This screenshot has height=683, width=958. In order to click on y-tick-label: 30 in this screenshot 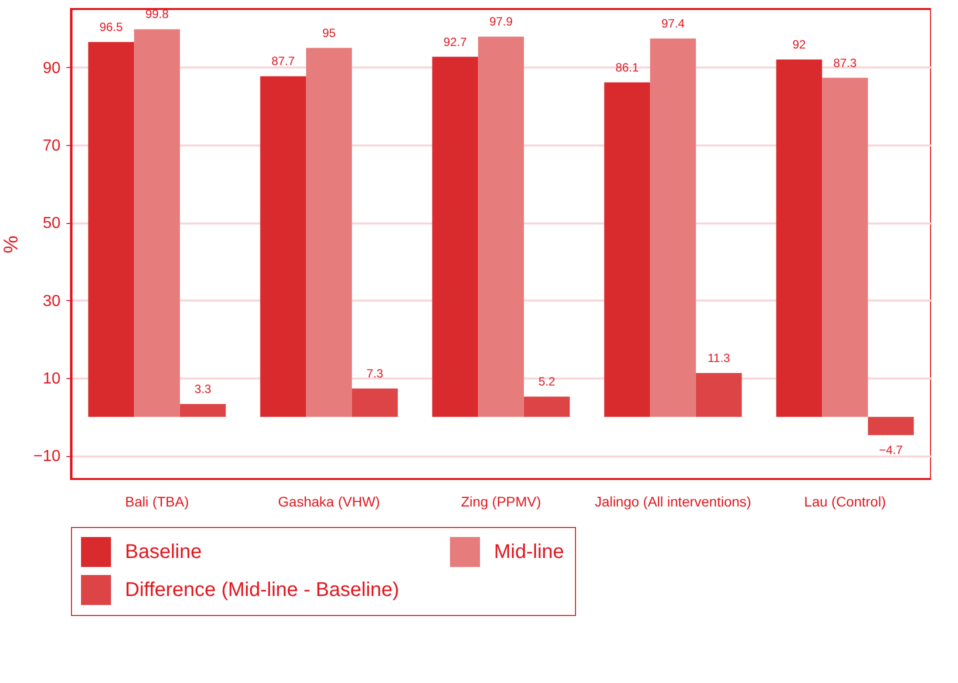, I will do `click(51, 301)`.